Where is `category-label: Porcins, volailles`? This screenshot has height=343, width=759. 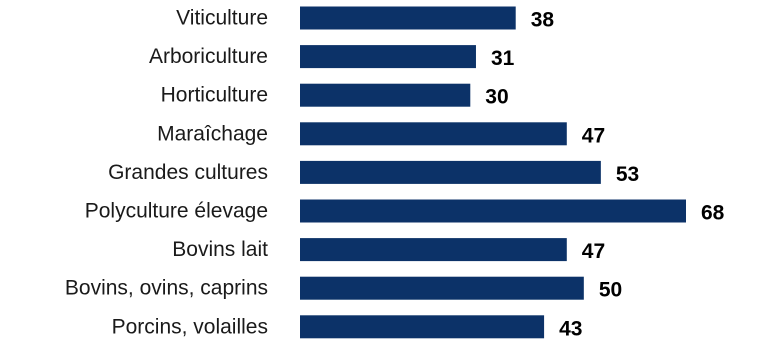 category-label: Porcins, volailles is located at coordinates (190, 326).